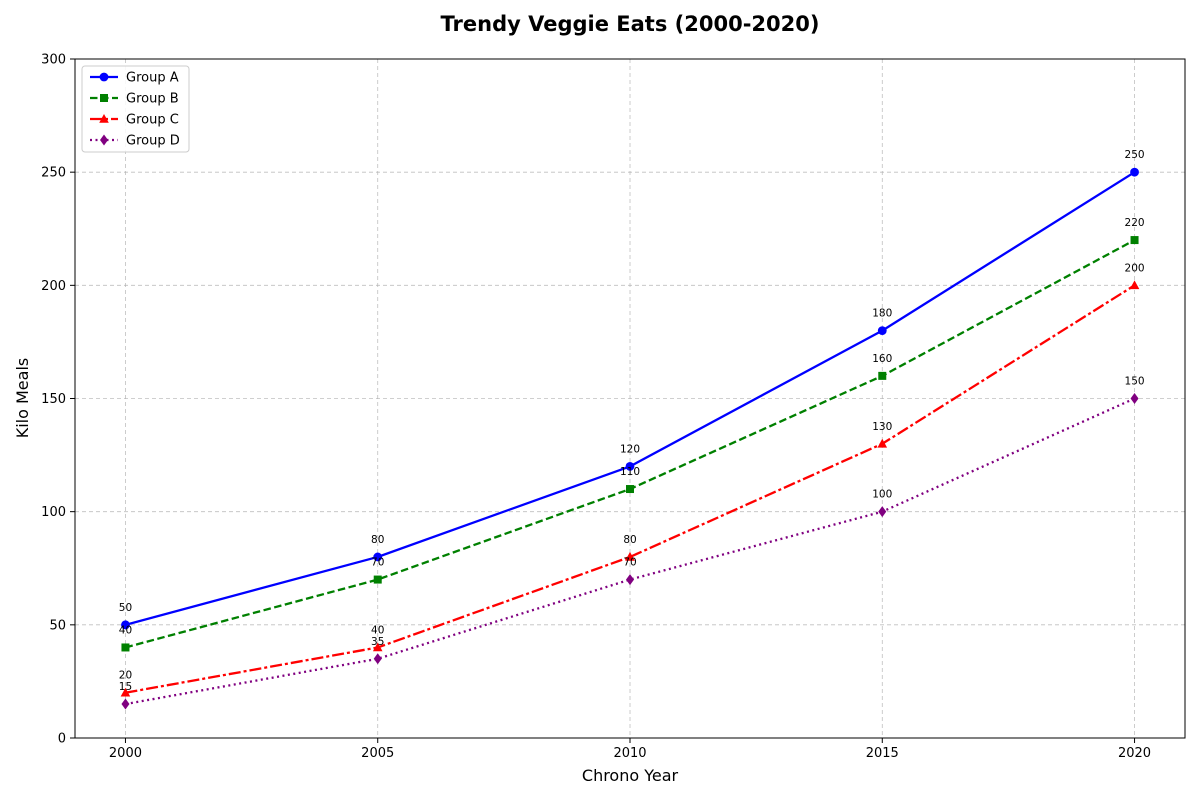 The image size is (1200, 800). Describe the element at coordinates (629, 753) in the screenshot. I see `x-tick-label: 2010` at that location.